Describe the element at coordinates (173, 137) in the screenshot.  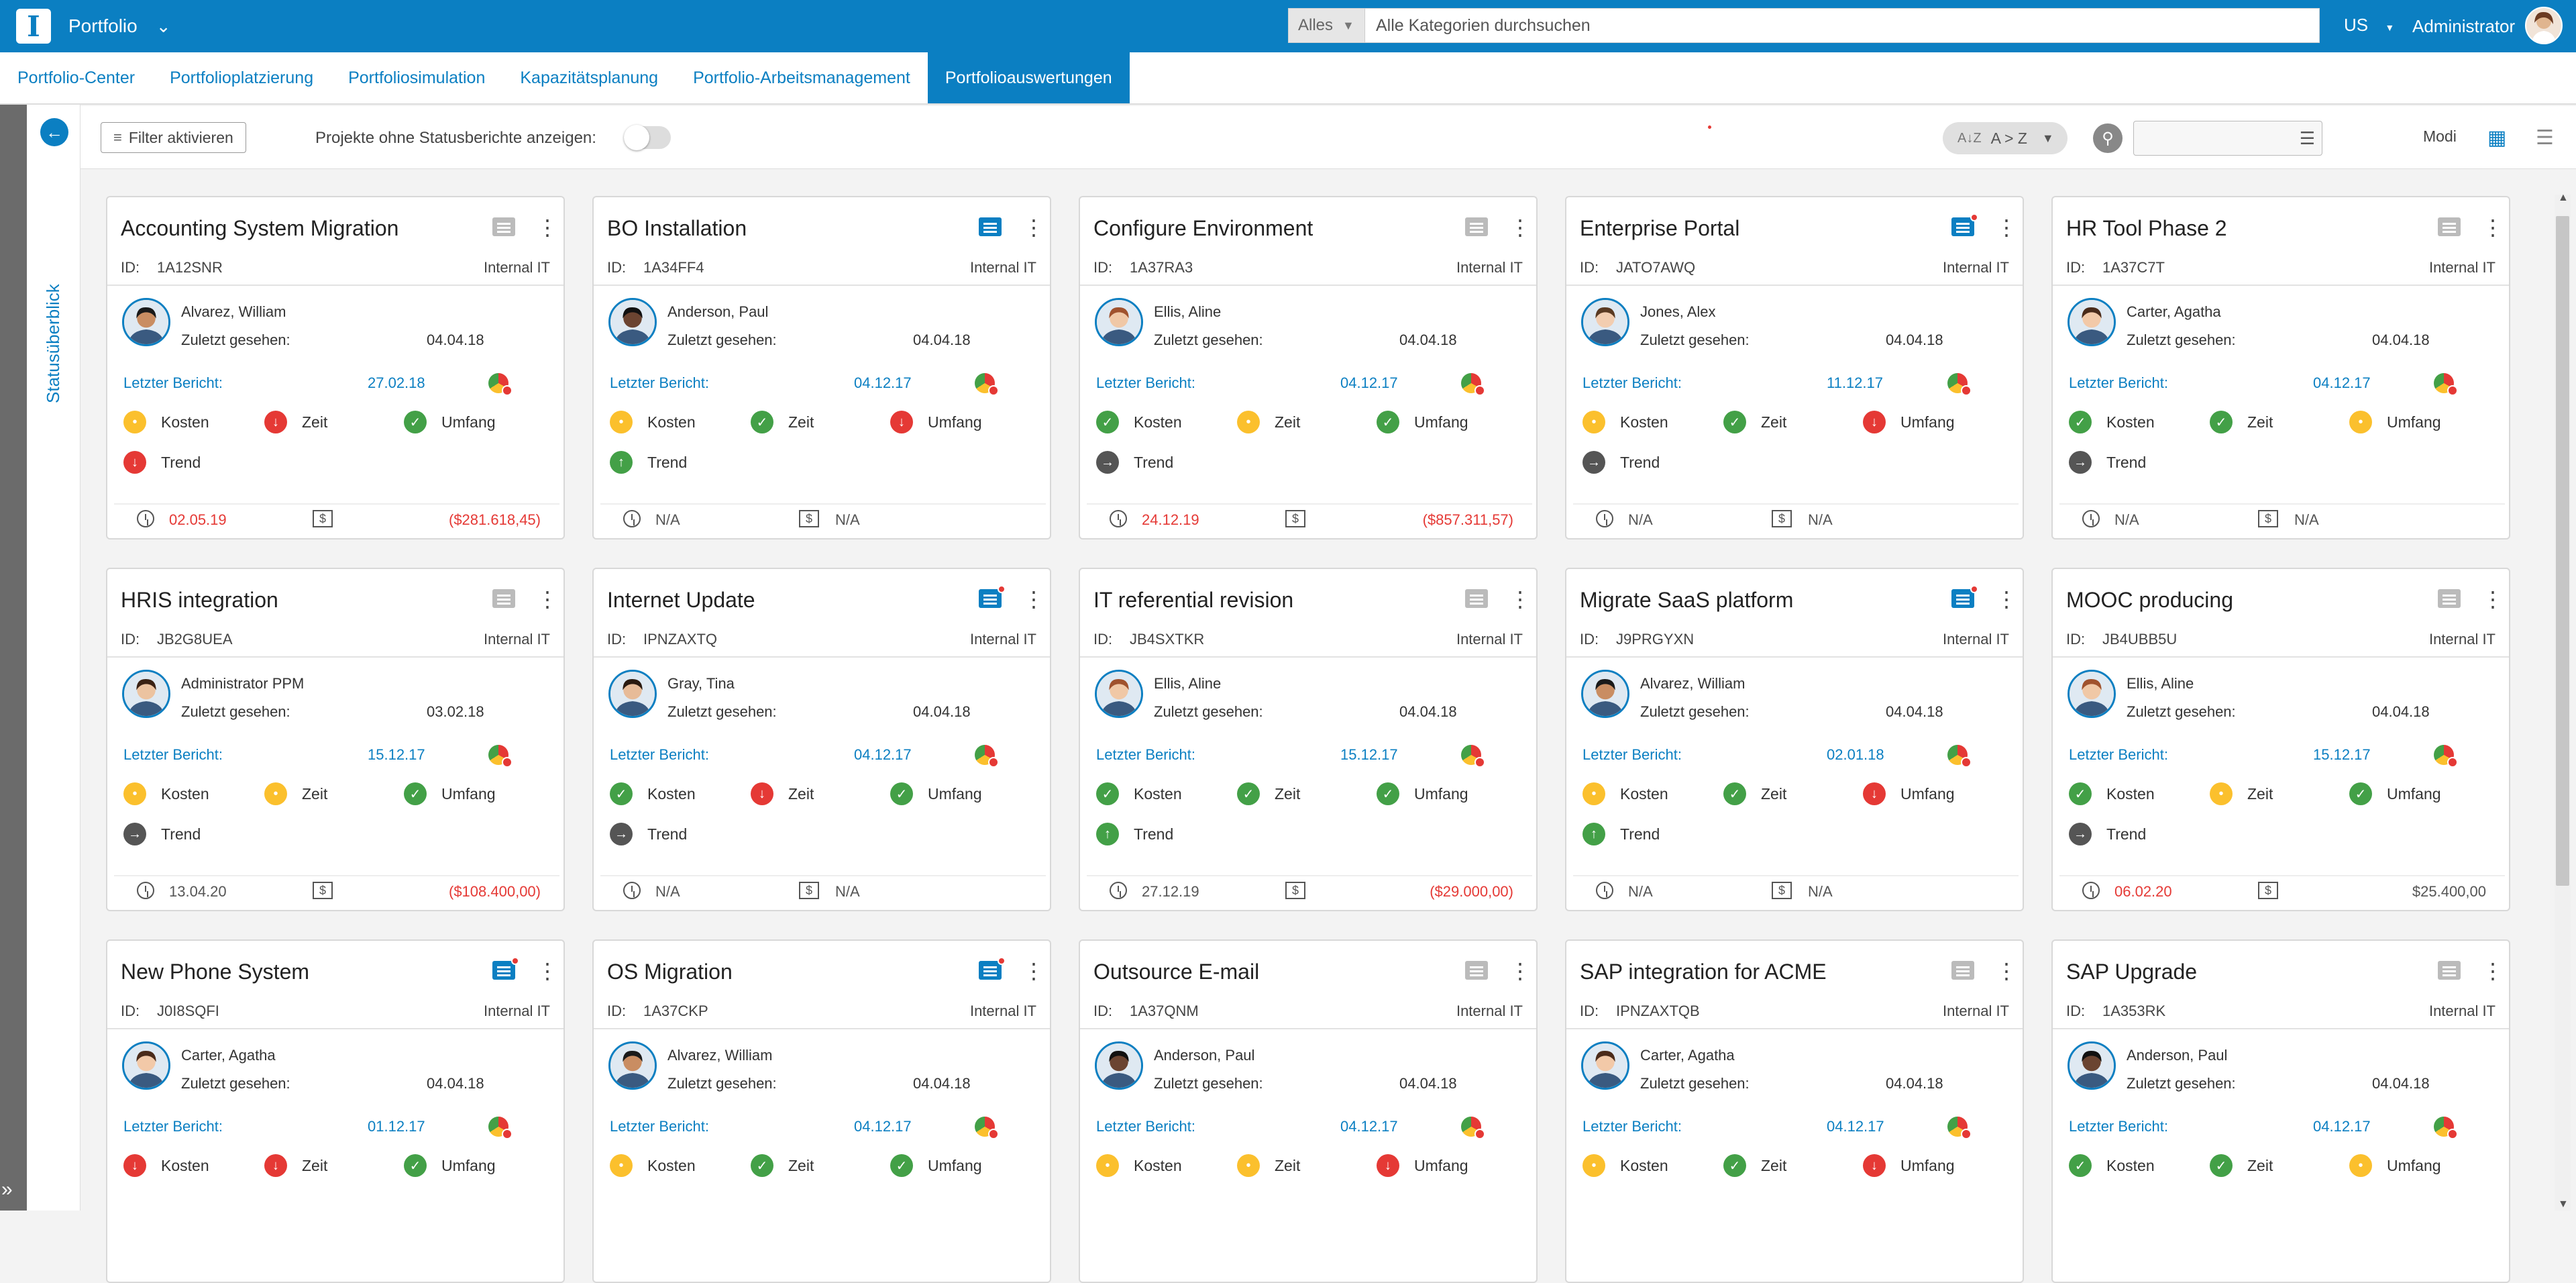
I see `filter-button: ≡ Filter aktivieren` at that location.